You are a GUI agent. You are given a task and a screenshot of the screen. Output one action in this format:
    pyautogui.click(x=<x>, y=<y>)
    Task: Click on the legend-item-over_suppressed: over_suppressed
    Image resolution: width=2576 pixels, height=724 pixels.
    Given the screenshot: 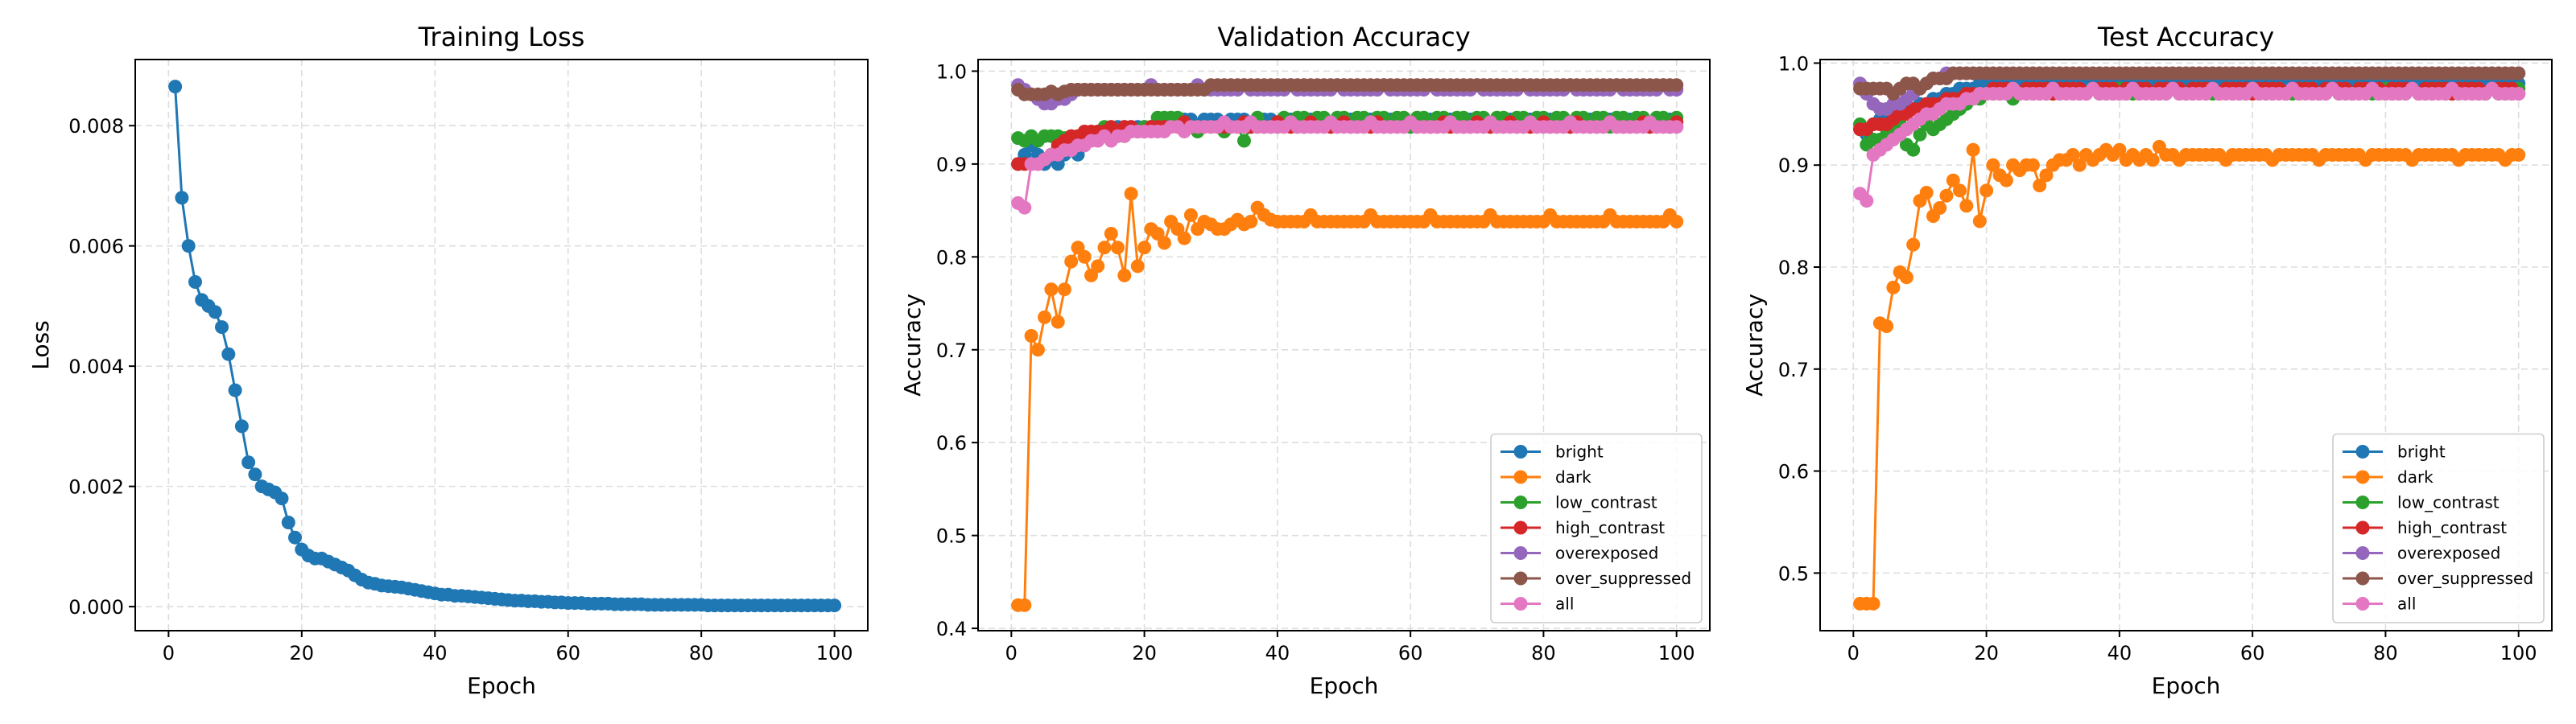 What is the action you would take?
    pyautogui.click(x=1596, y=578)
    